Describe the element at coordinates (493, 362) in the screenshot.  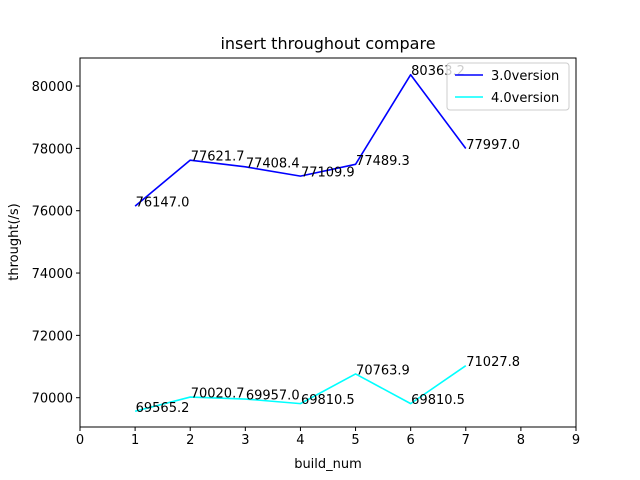
I see `data-label: 71027.8` at that location.